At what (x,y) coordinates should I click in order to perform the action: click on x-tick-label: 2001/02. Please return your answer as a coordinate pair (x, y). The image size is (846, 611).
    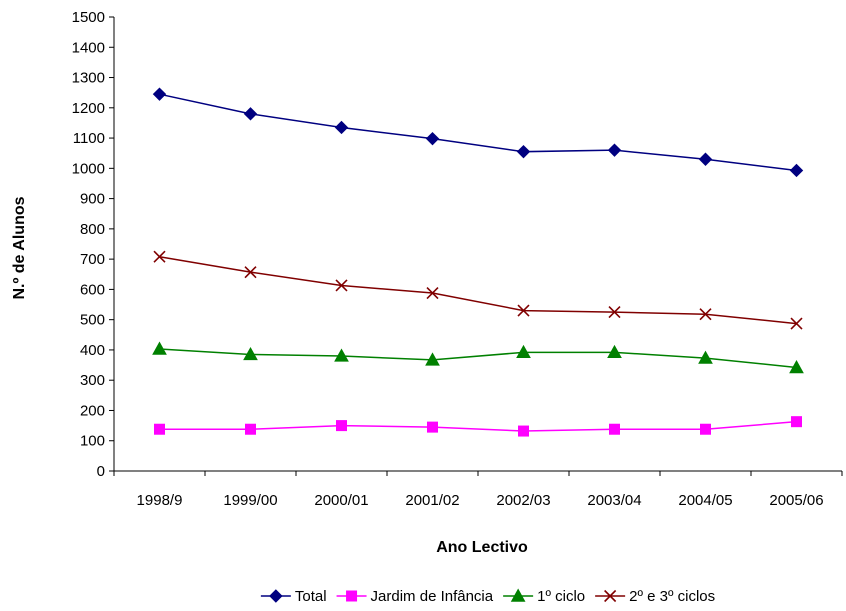
    Looking at the image, I should click on (432, 500).